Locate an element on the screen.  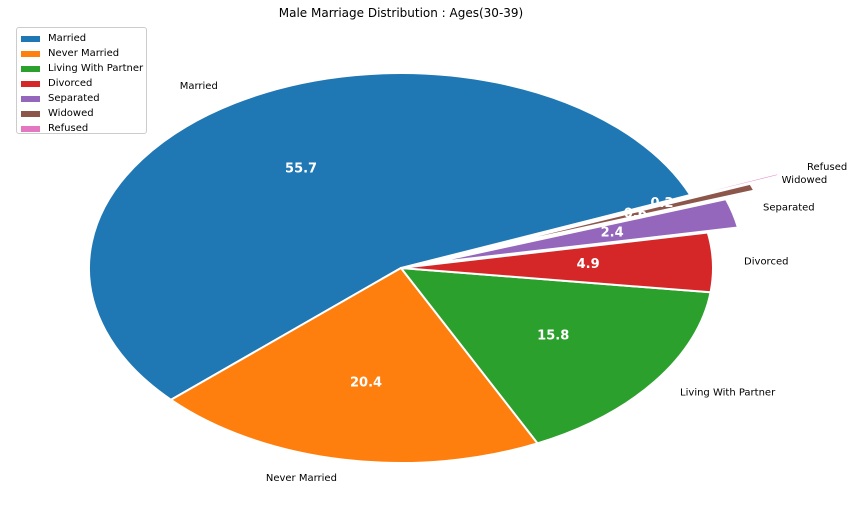
category-label-divorced: Divorced is located at coordinates (766, 261).